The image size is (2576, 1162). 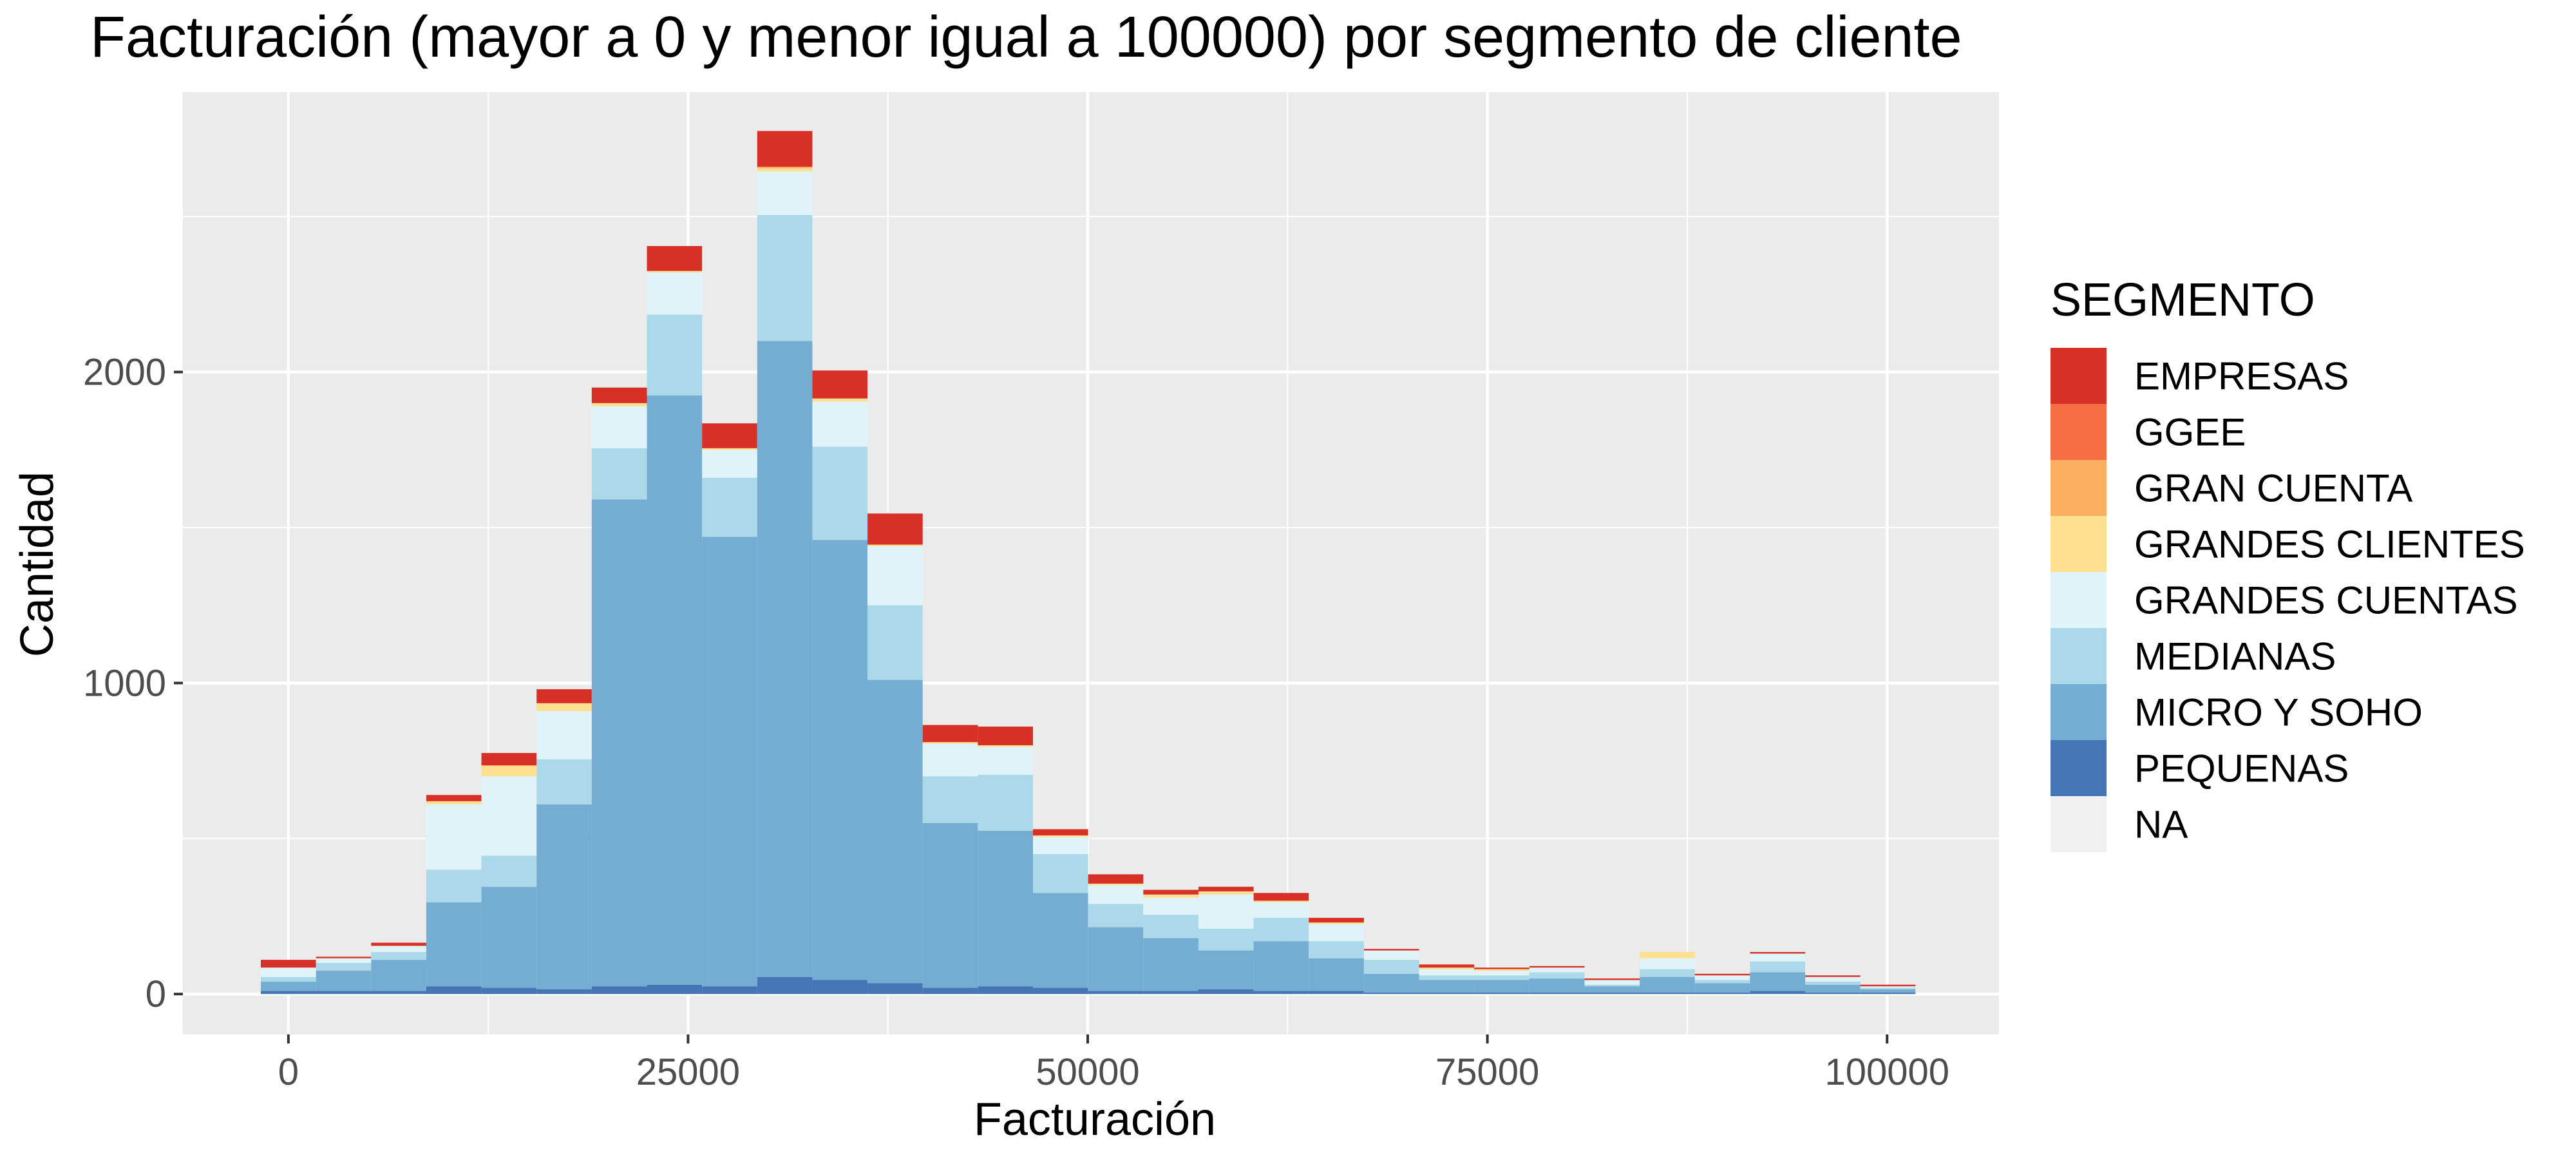 I want to click on y-tick-label: 1000, so click(x=124, y=683).